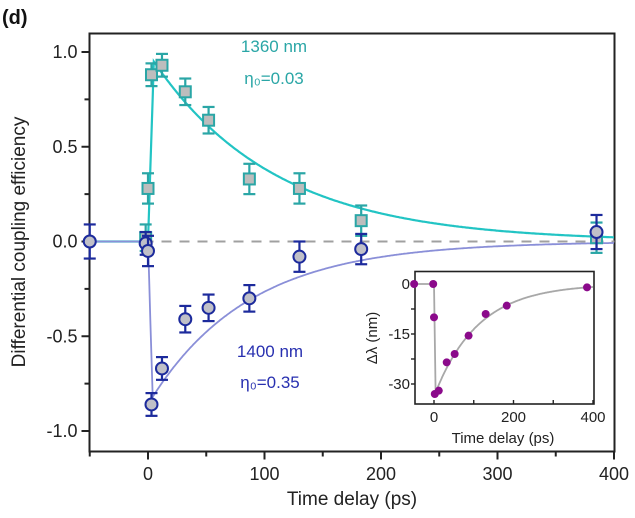 This screenshot has width=635, height=518. I want to click on inset-x-axis-label: Time delay (ps), so click(503, 438).